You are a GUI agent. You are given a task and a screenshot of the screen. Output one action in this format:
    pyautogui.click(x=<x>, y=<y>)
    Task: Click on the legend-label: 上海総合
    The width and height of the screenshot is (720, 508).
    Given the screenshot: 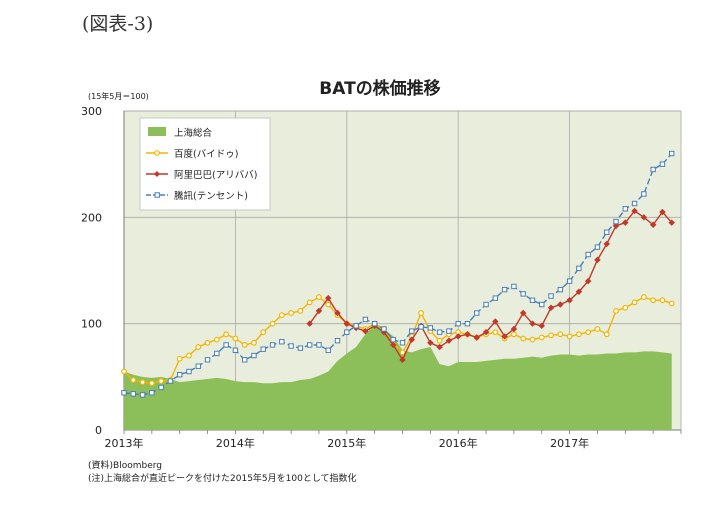 What is the action you would take?
    pyautogui.click(x=193, y=133)
    